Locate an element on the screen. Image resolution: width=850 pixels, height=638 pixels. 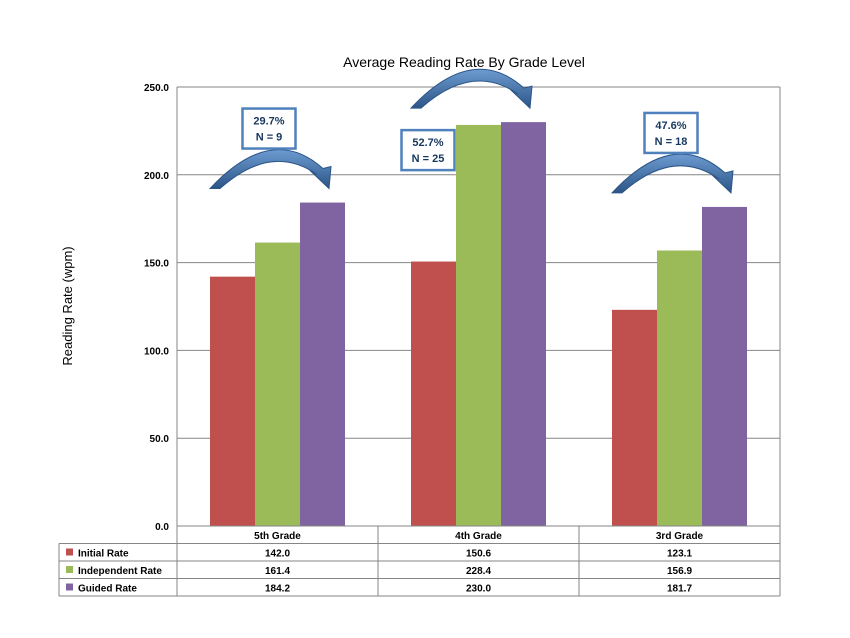
y-axis-label: Reading Rate (wpm) is located at coordinates (67, 305).